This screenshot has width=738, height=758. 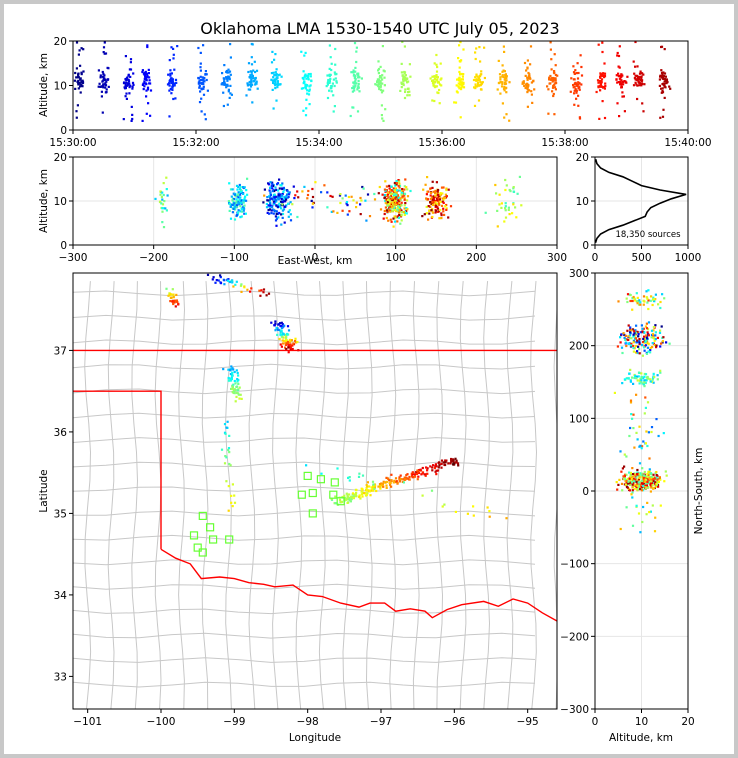 I want to click on latitude-tick-label: 37, so click(x=60, y=351).